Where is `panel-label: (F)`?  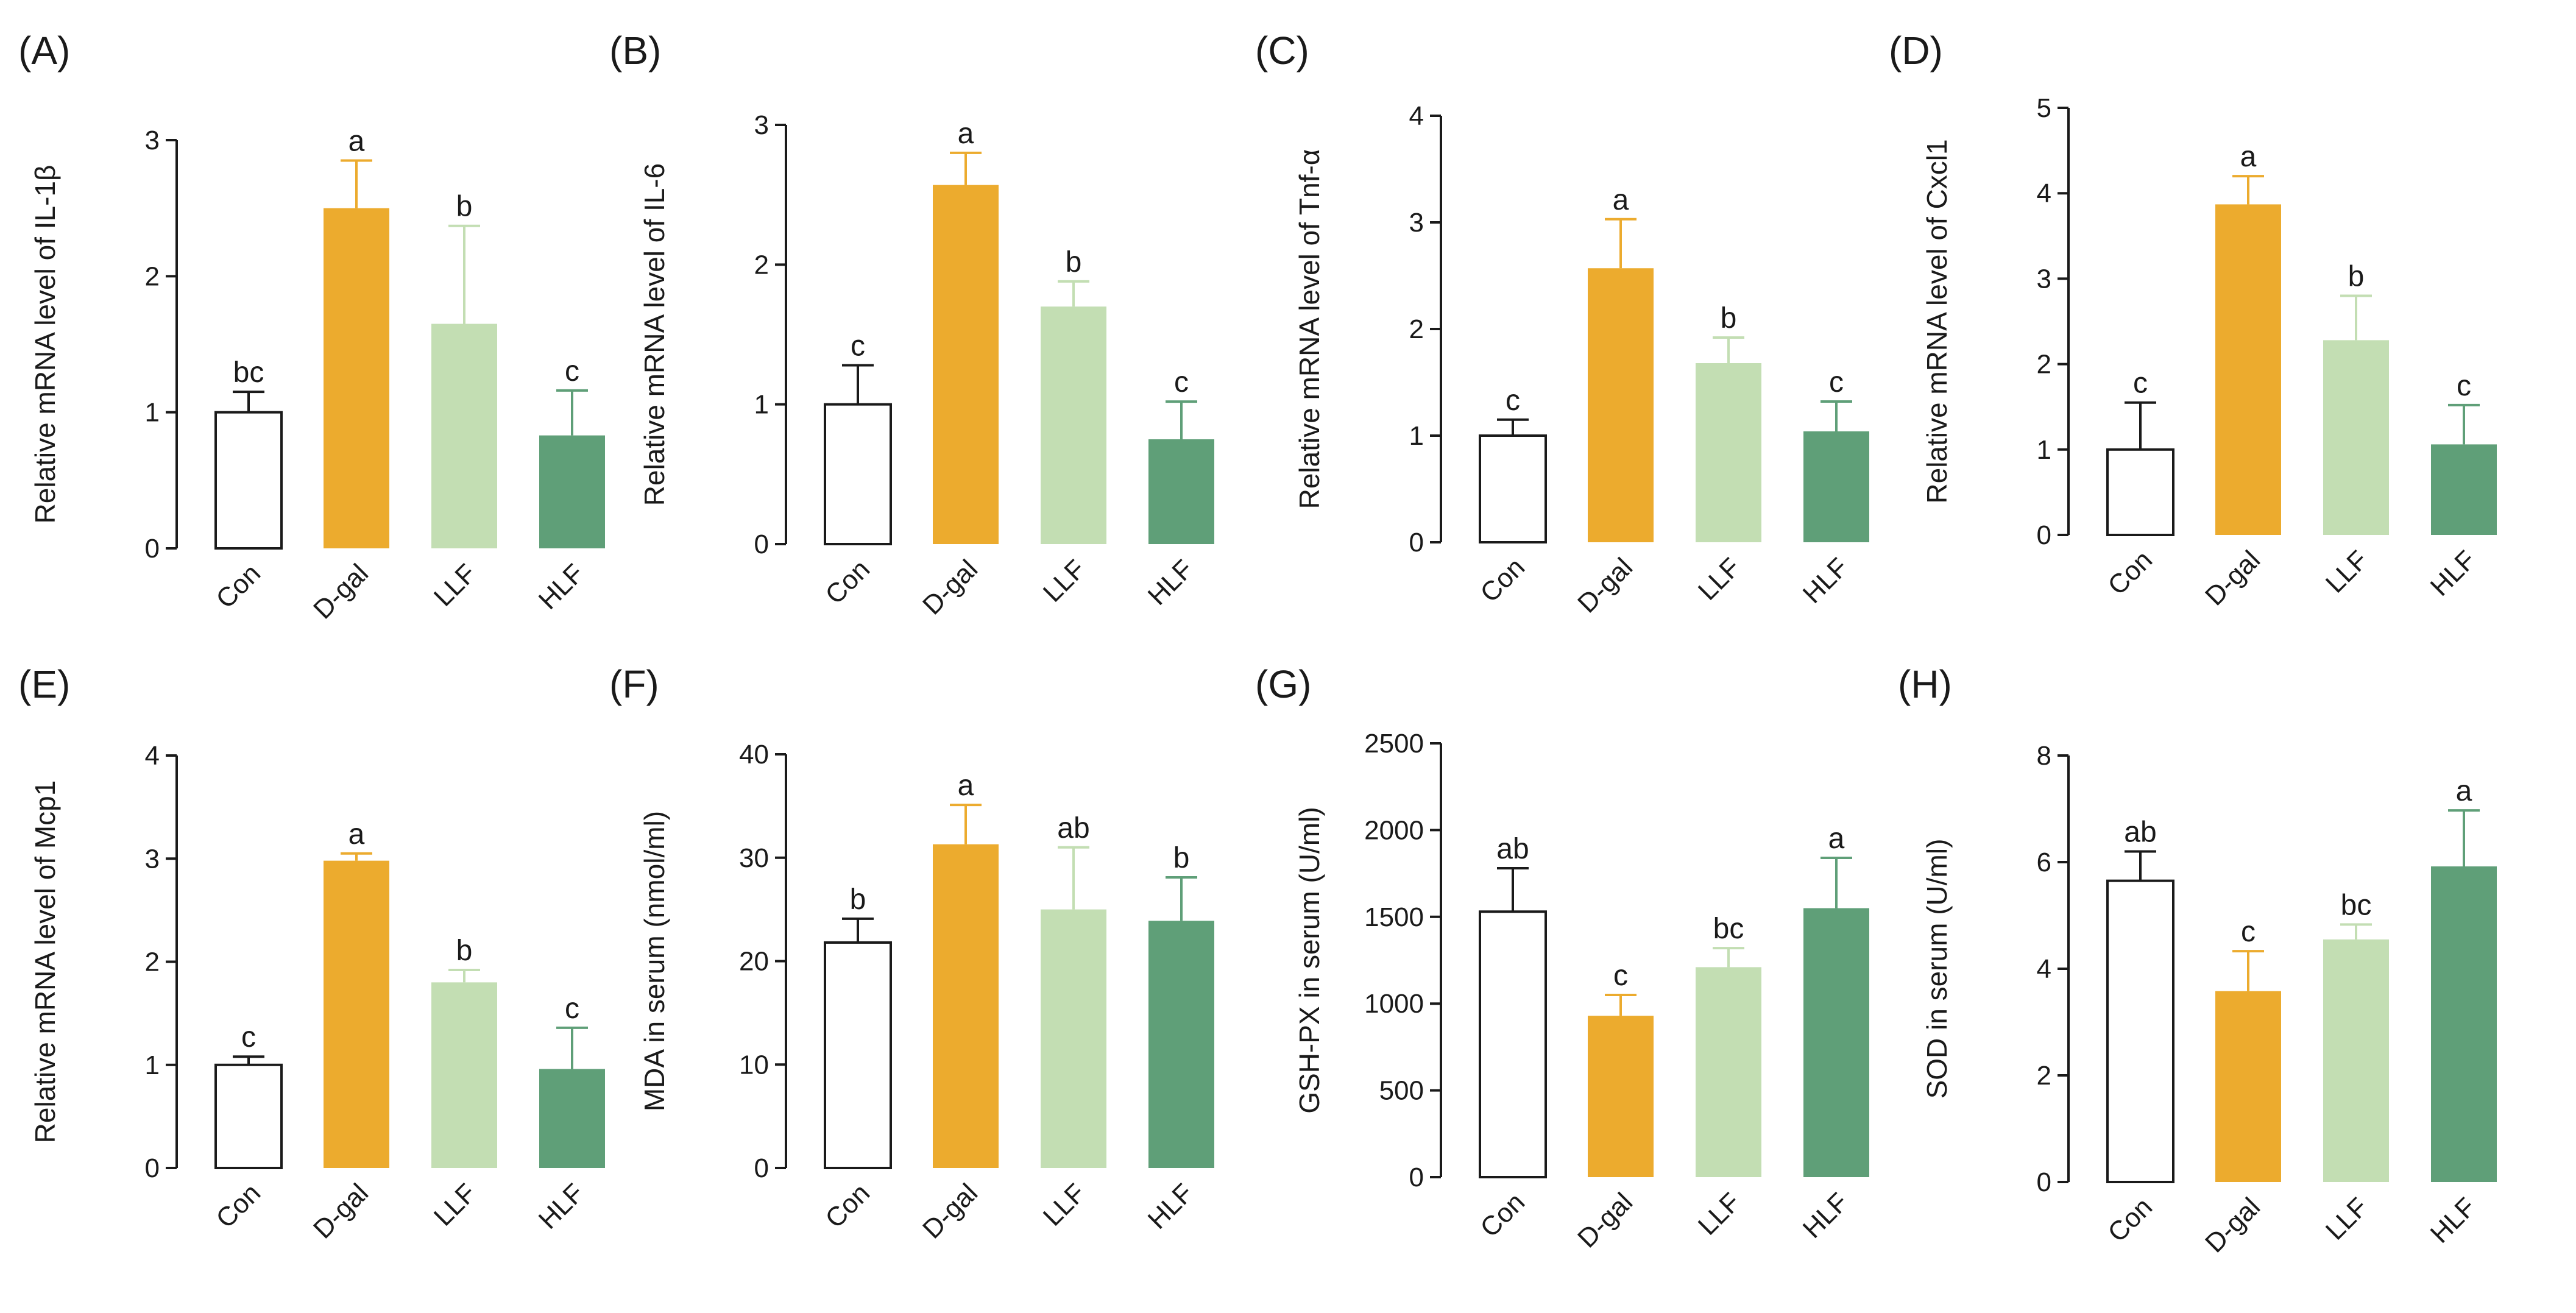
panel-label: (F) is located at coordinates (634, 684).